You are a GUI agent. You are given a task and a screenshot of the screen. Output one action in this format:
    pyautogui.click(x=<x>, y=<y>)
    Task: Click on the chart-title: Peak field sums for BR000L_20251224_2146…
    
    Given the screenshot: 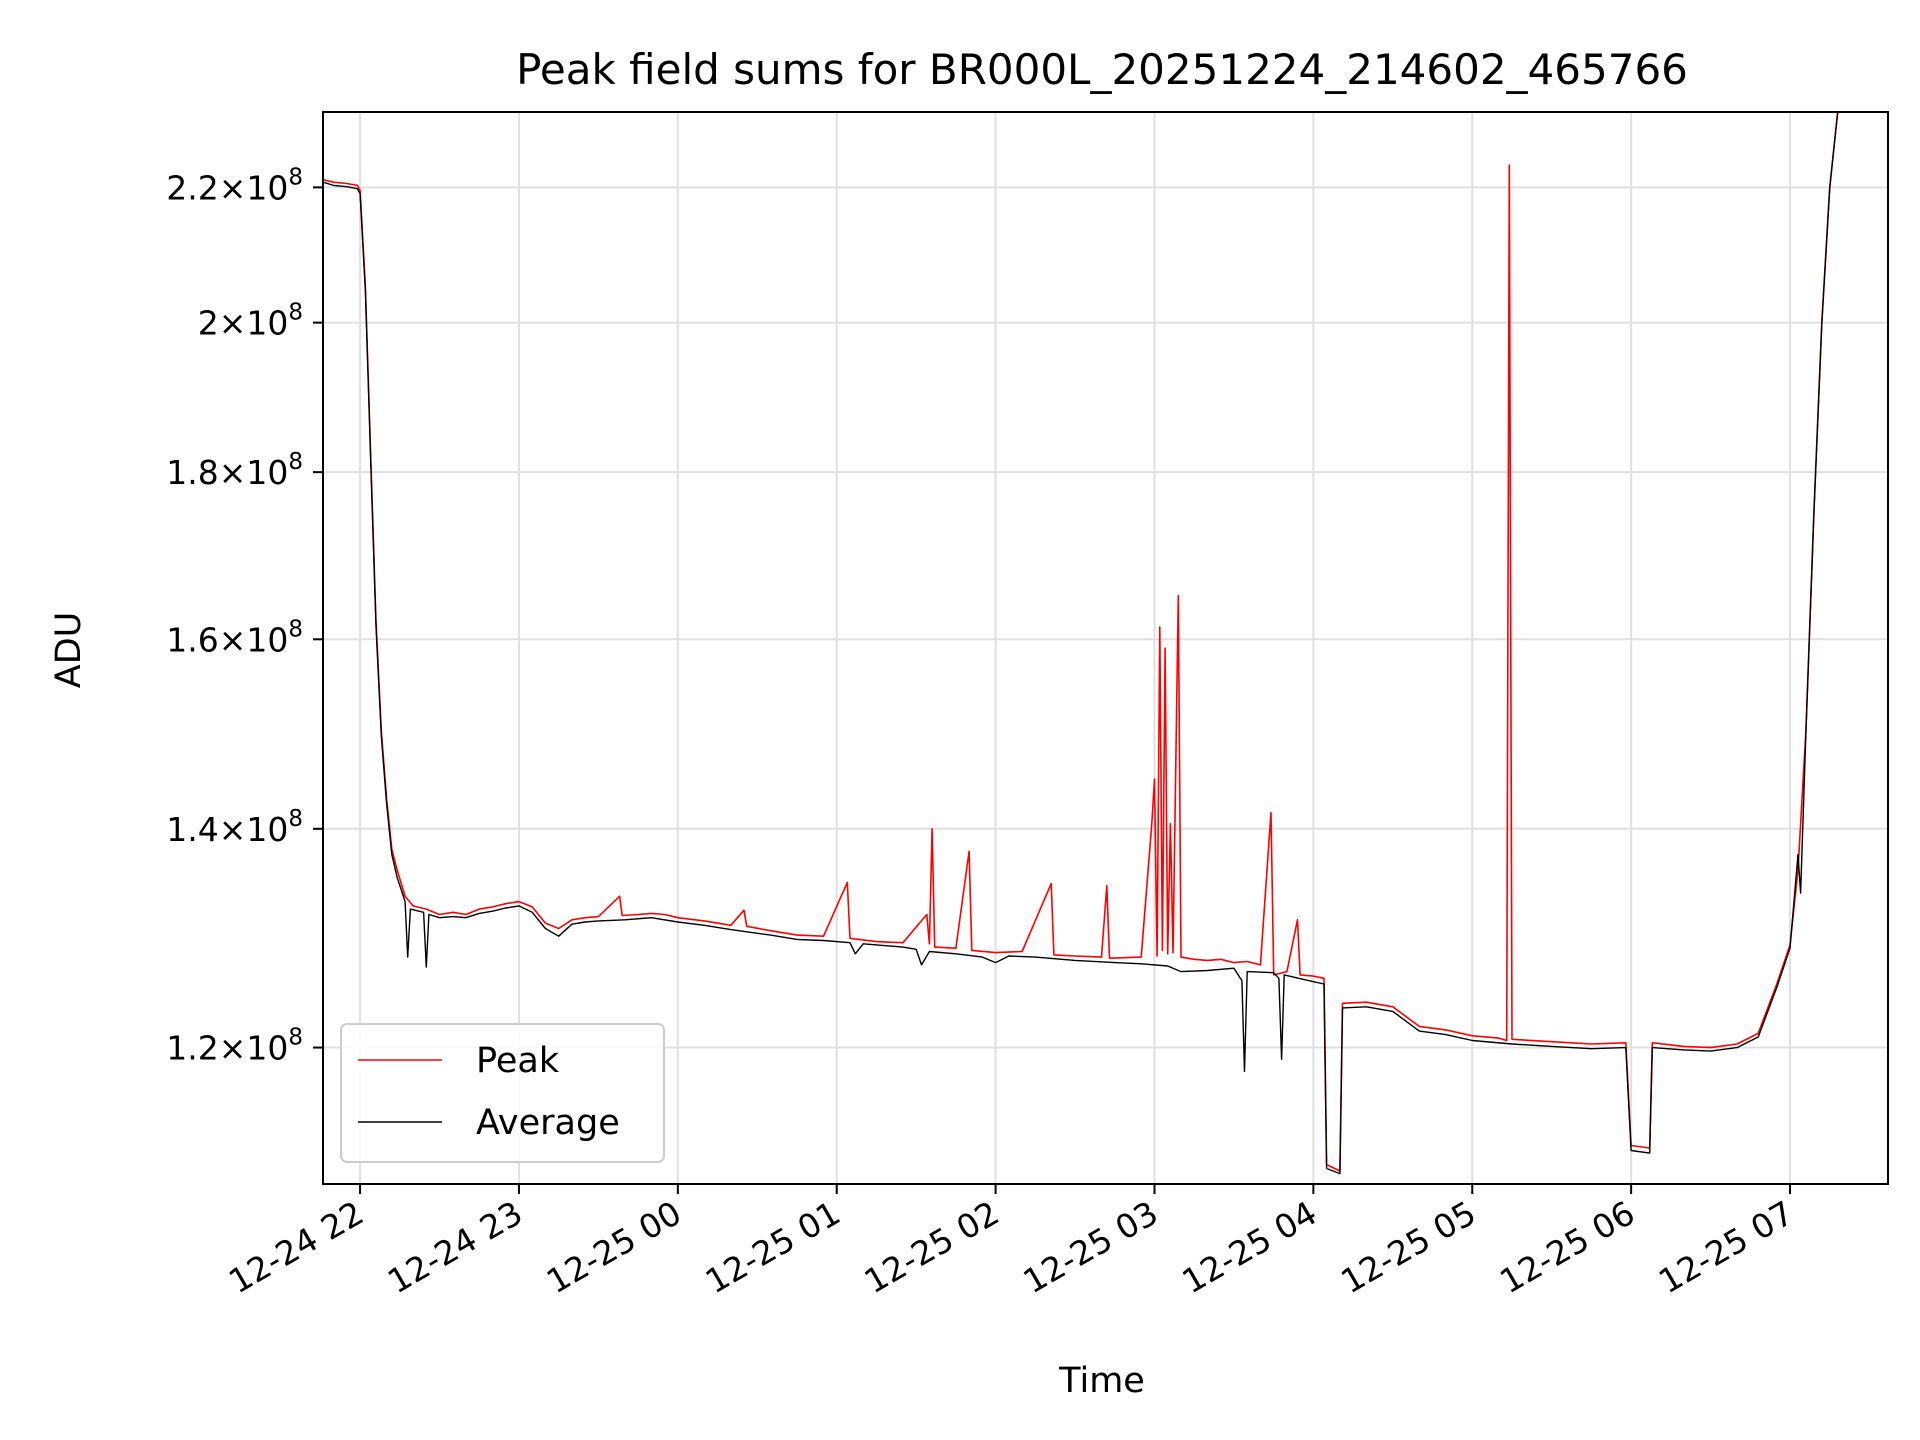 What is the action you would take?
    pyautogui.click(x=1102, y=69)
    